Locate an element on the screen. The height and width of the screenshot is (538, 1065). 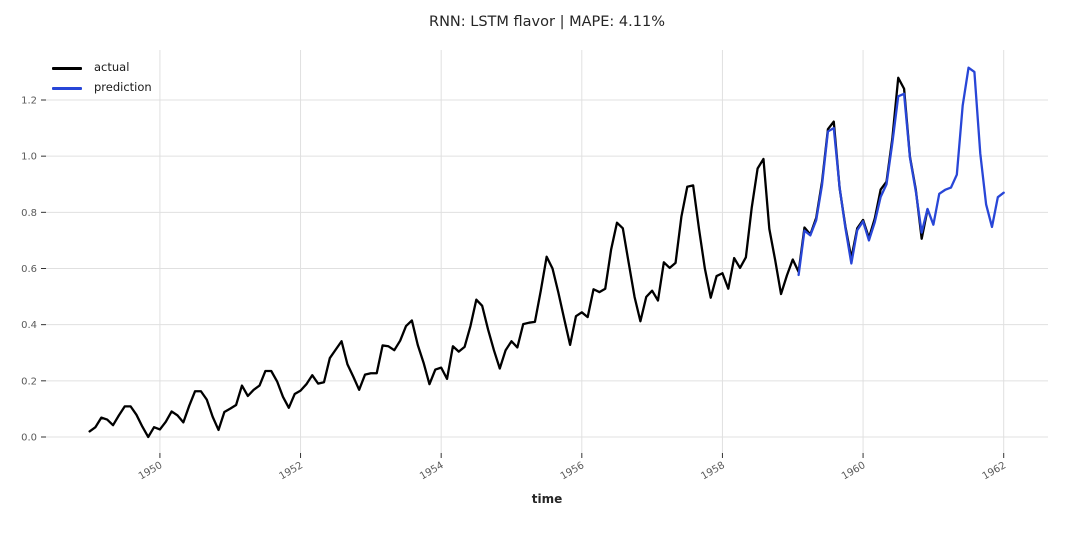
y-tick-label: 1.2 is located at coordinates (29, 100).